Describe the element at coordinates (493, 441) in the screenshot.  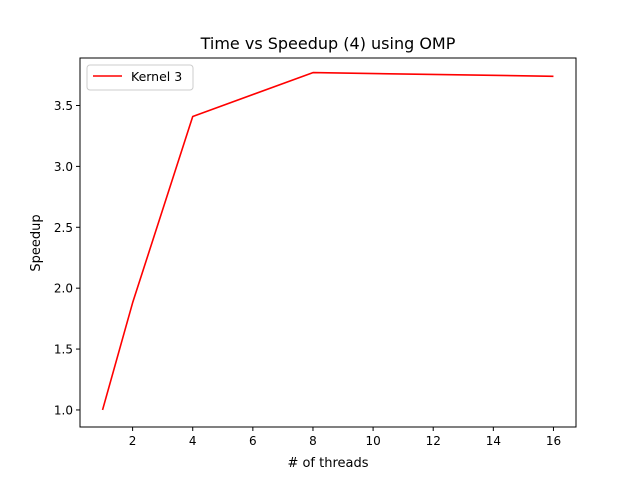
I see `x-tick-label: 14` at that location.